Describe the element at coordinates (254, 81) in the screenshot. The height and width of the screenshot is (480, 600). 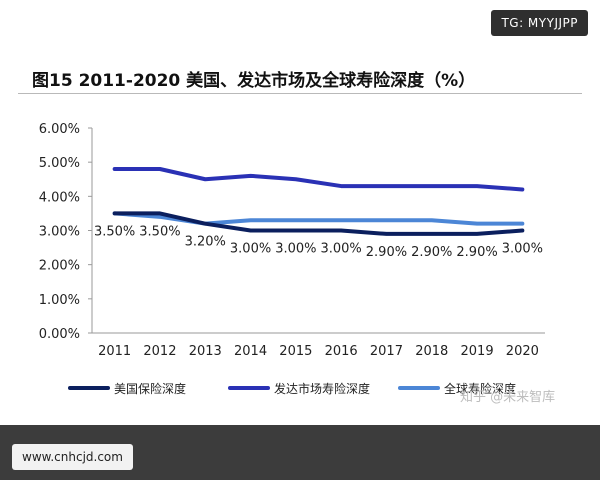
I see `chart-title: 图15 2011-2020 美国、发达市场及全球寿险深度（%）` at that location.